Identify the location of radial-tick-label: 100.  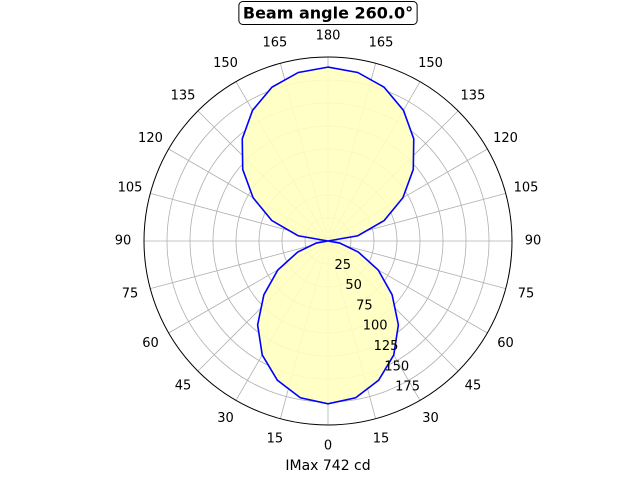
(375, 326).